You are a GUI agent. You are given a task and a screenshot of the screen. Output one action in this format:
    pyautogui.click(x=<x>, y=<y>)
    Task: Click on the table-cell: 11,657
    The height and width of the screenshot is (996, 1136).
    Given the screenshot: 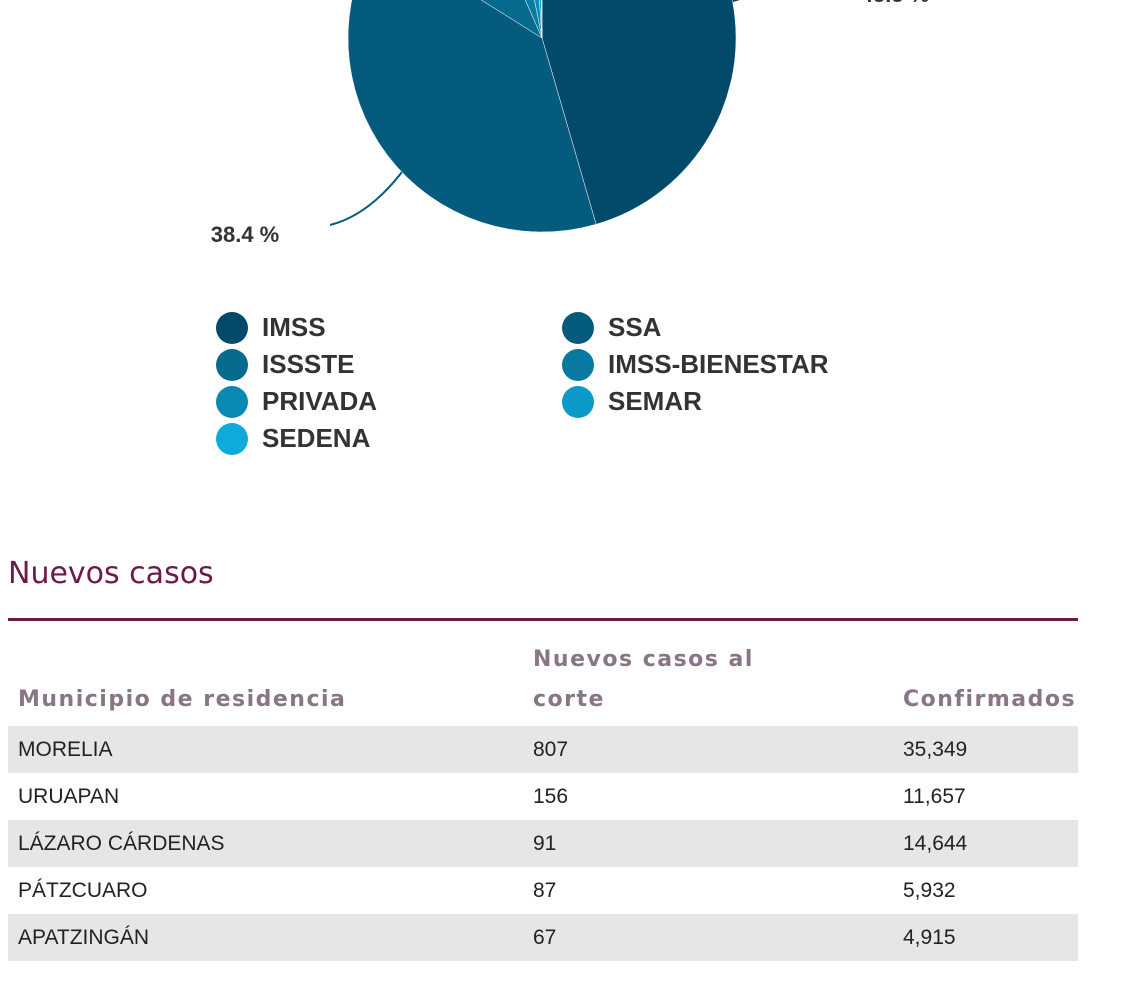 What is the action you would take?
    pyautogui.click(x=934, y=796)
    